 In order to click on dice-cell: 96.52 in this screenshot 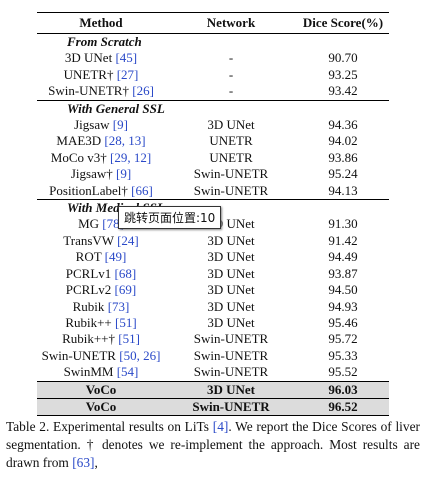, I will do `click(343, 407)`.